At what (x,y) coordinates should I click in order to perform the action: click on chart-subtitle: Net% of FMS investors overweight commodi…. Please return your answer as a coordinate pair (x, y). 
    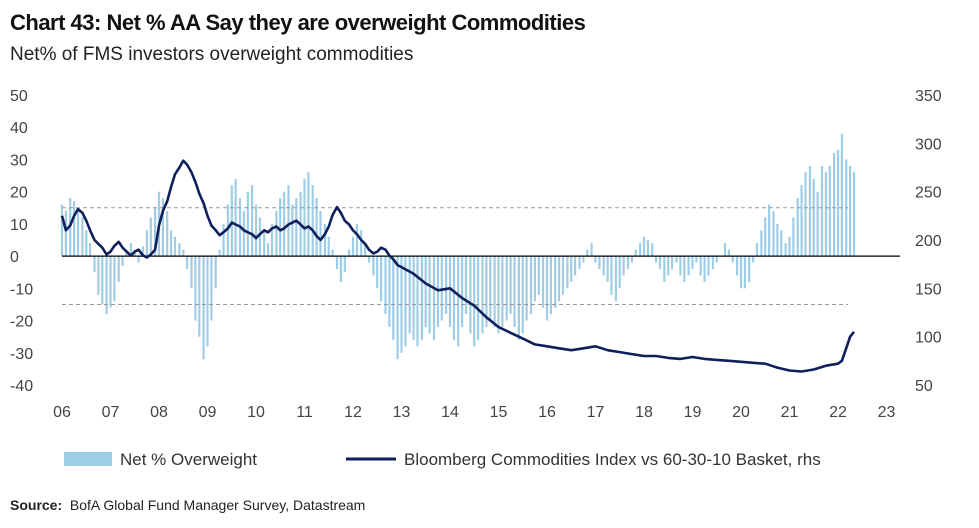
    Looking at the image, I should click on (212, 54).